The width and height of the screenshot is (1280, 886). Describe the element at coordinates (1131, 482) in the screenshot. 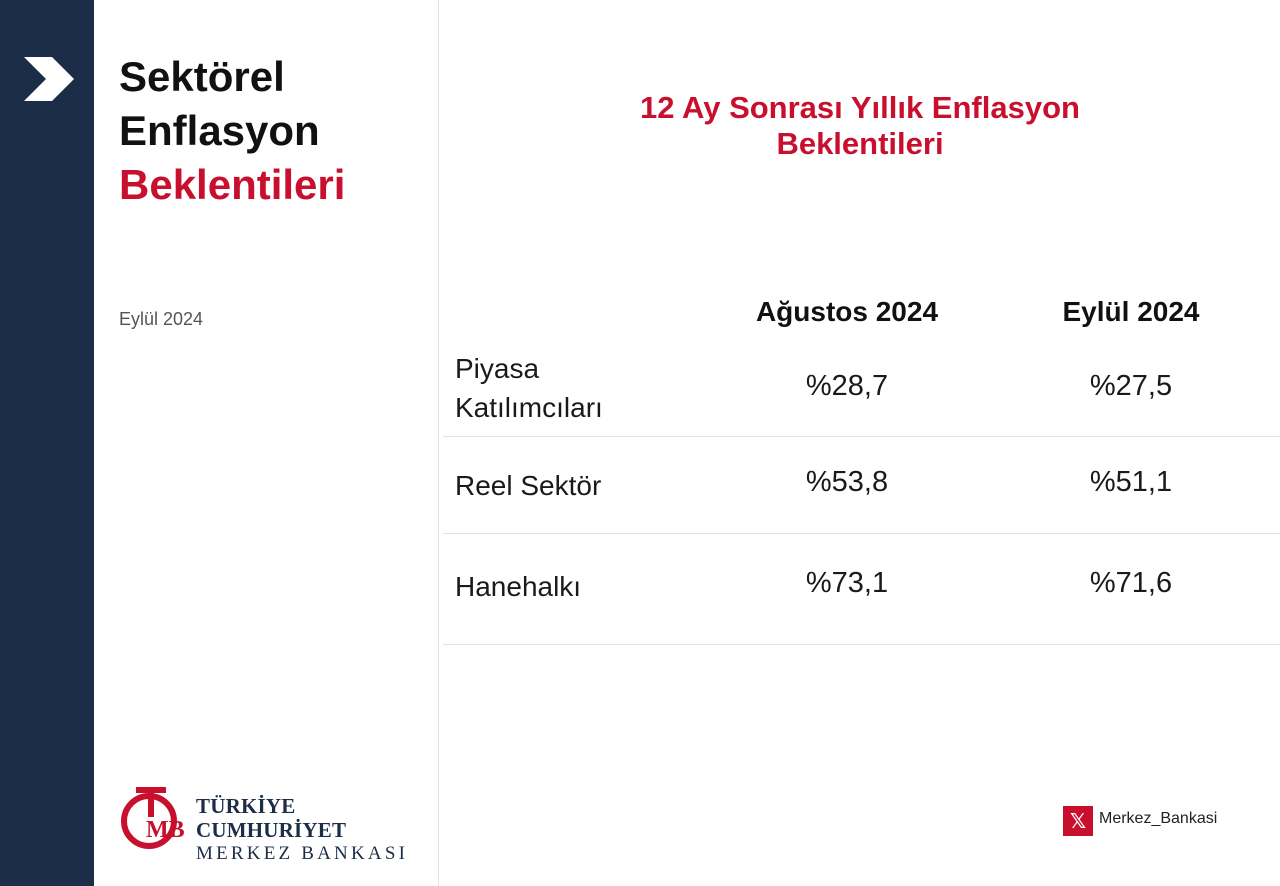

I see `value-september: %51,1` at that location.